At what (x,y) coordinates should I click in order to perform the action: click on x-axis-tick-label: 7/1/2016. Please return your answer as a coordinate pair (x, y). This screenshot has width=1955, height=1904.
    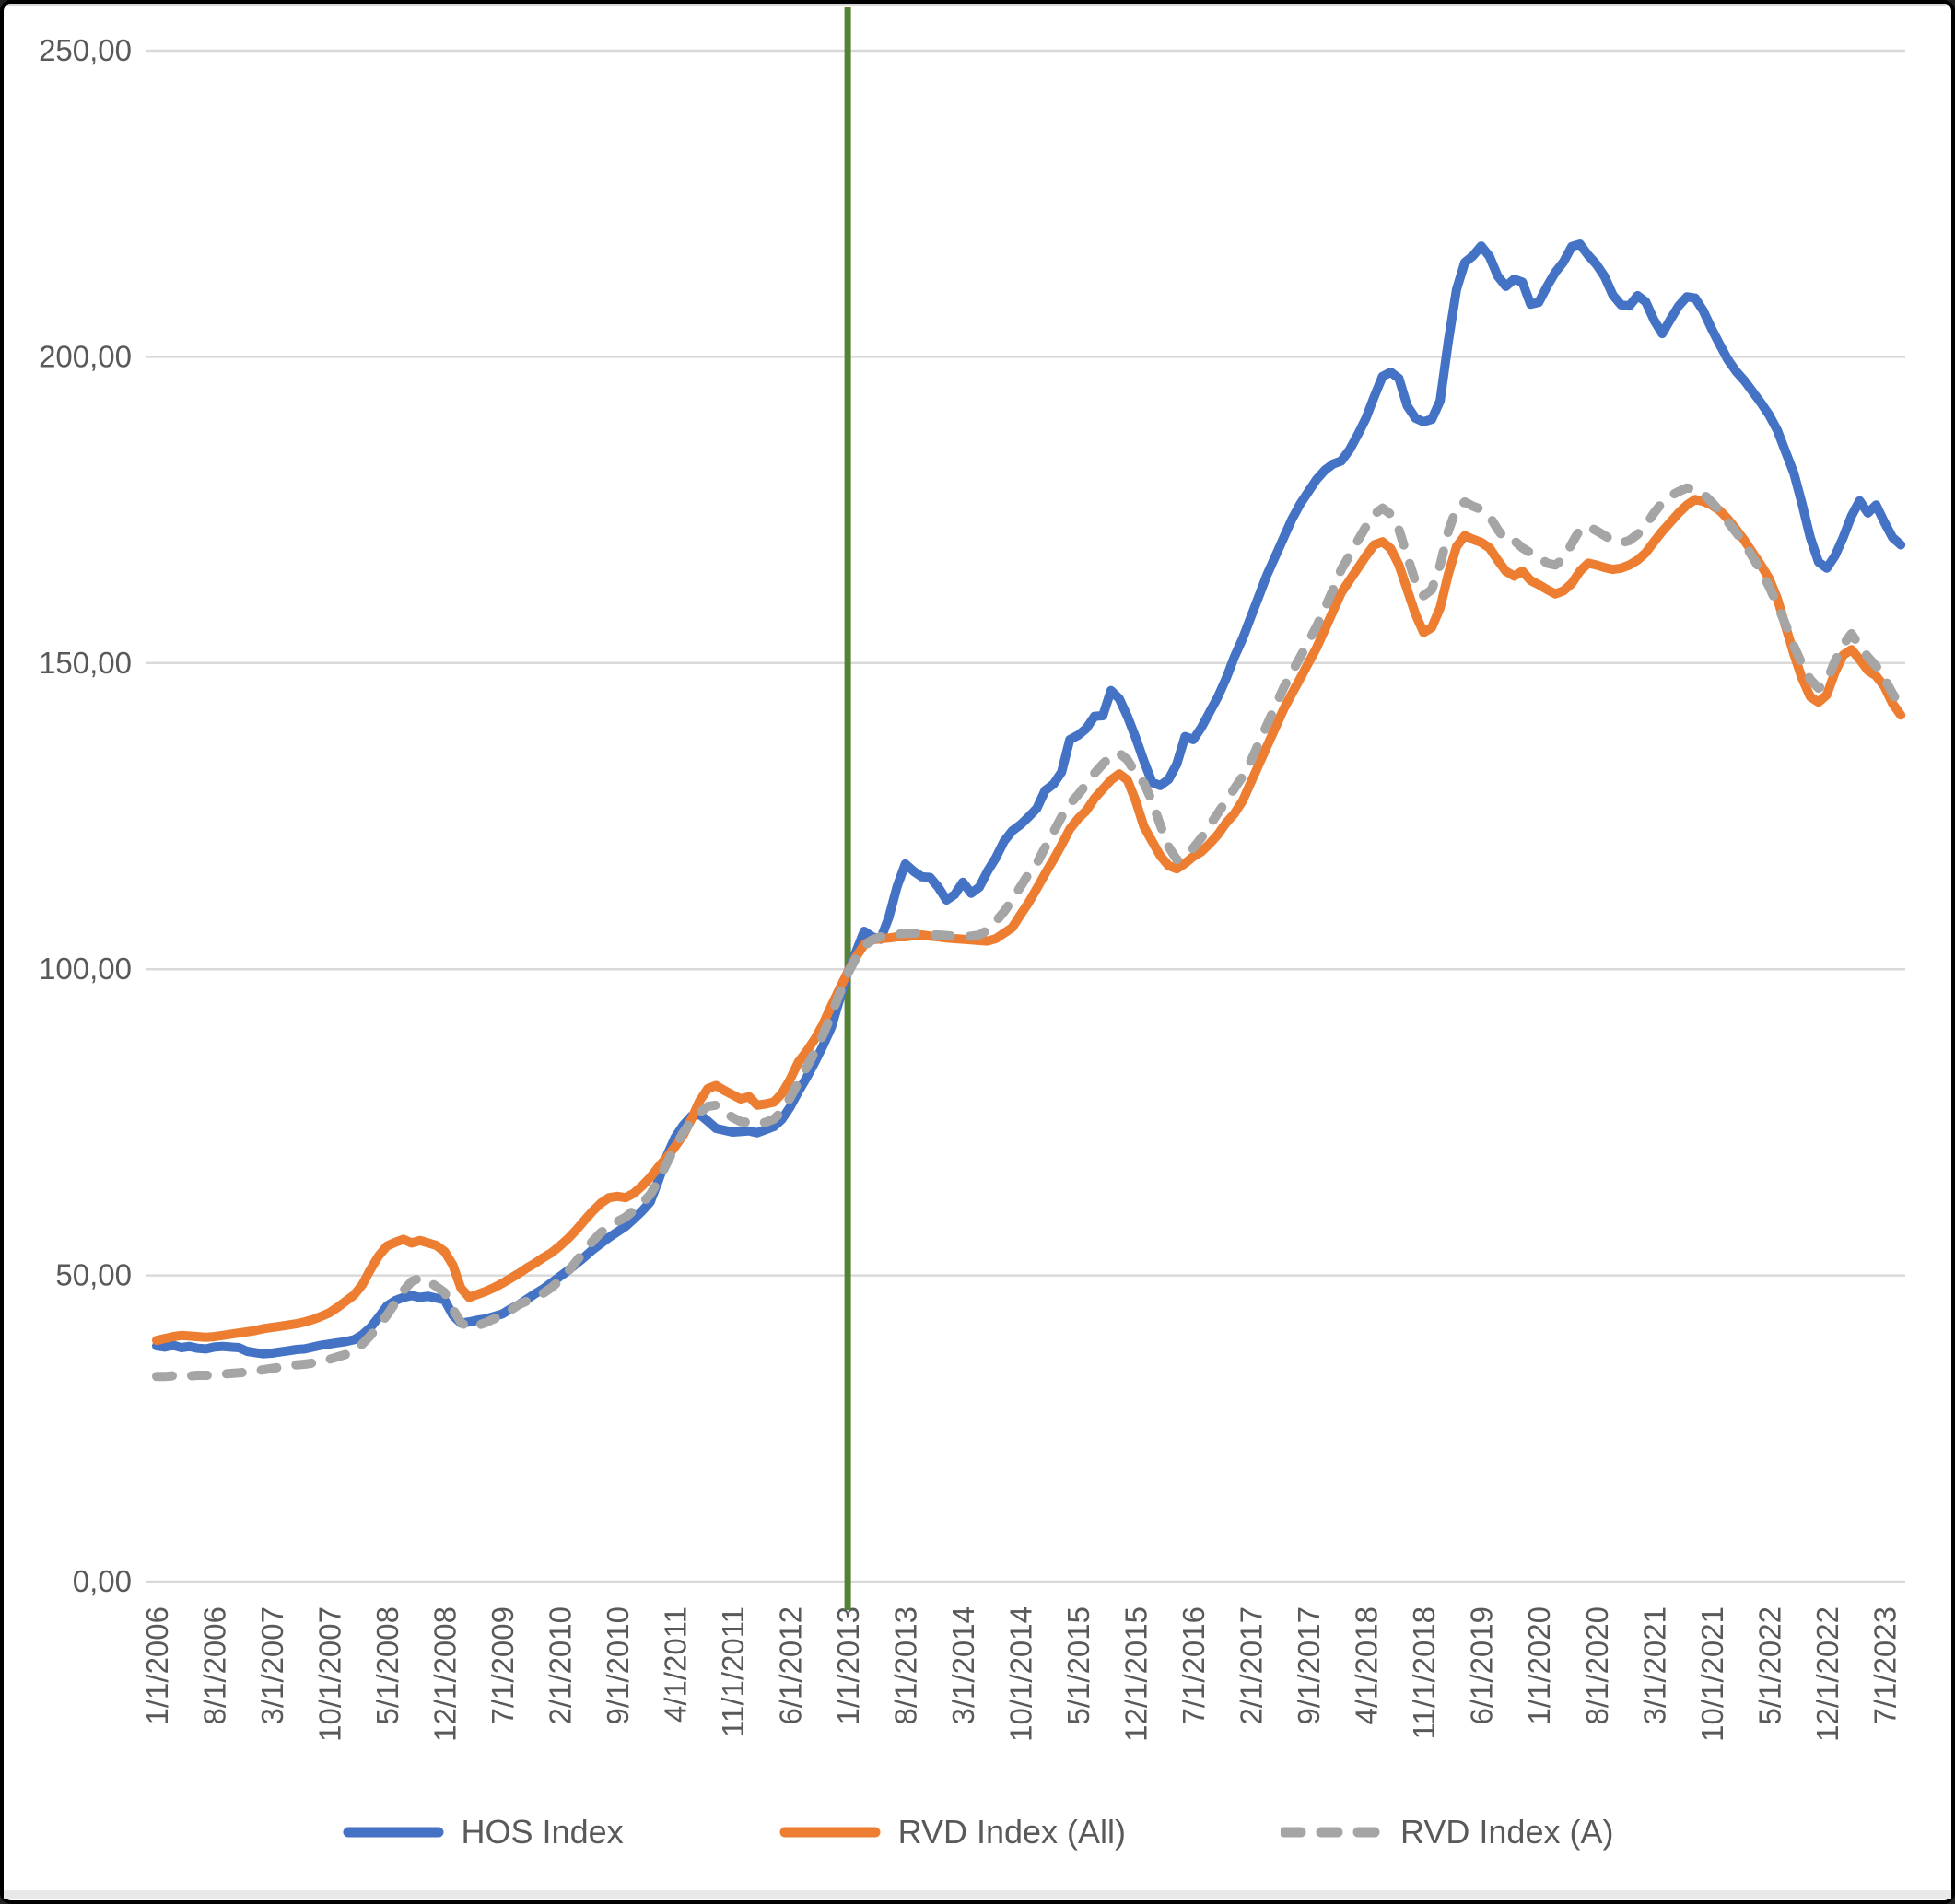
    Looking at the image, I should click on (1194, 1665).